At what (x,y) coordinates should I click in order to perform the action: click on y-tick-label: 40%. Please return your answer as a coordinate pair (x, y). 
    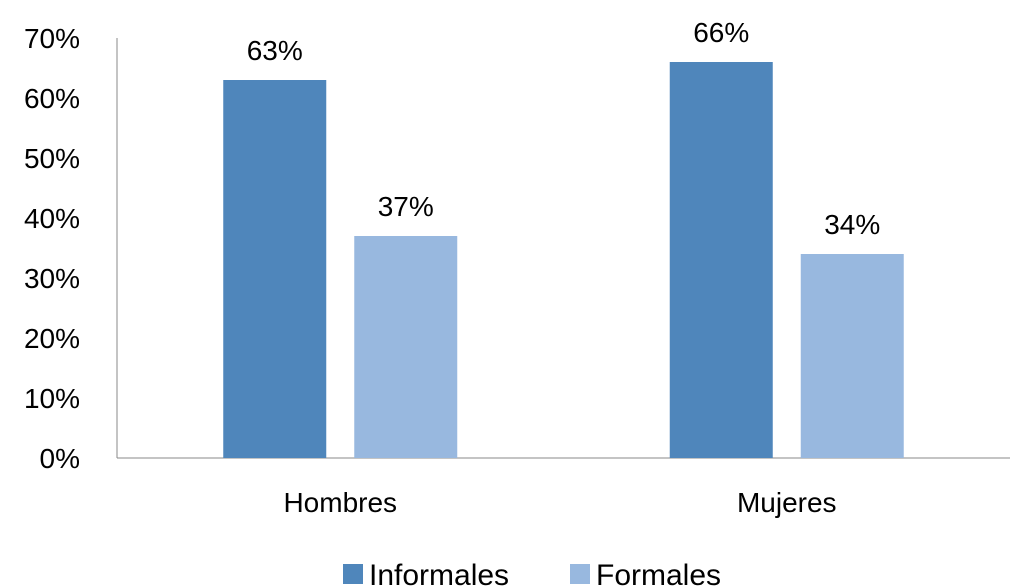
    Looking at the image, I should click on (52, 218).